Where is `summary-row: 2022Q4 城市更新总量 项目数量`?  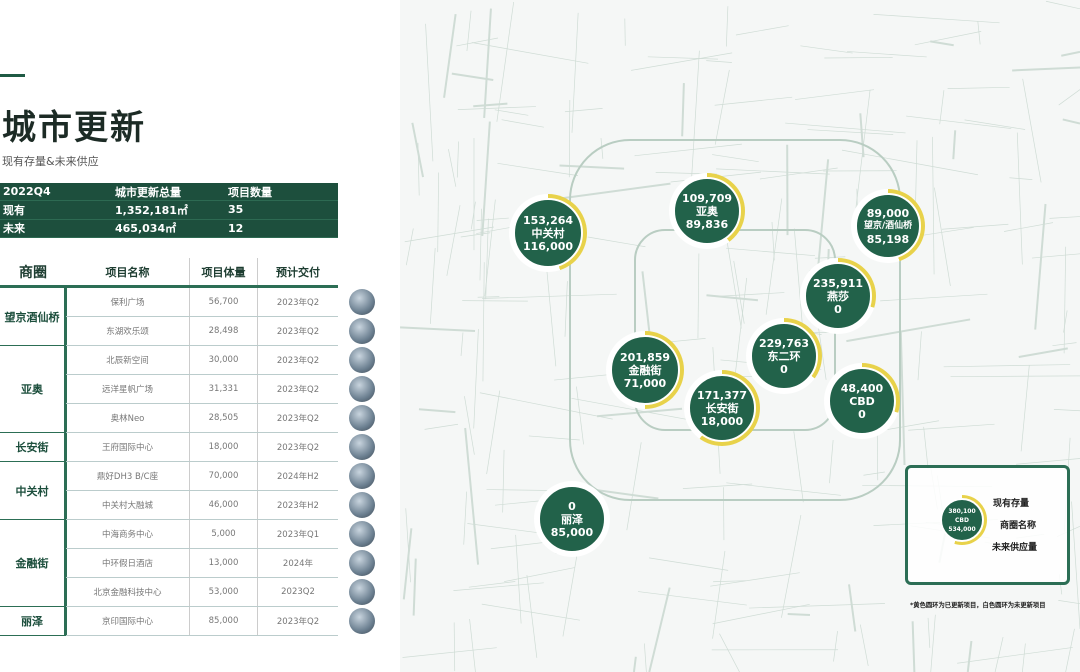 summary-row: 2022Q4 城市更新总量 项目数量 is located at coordinates (169, 192).